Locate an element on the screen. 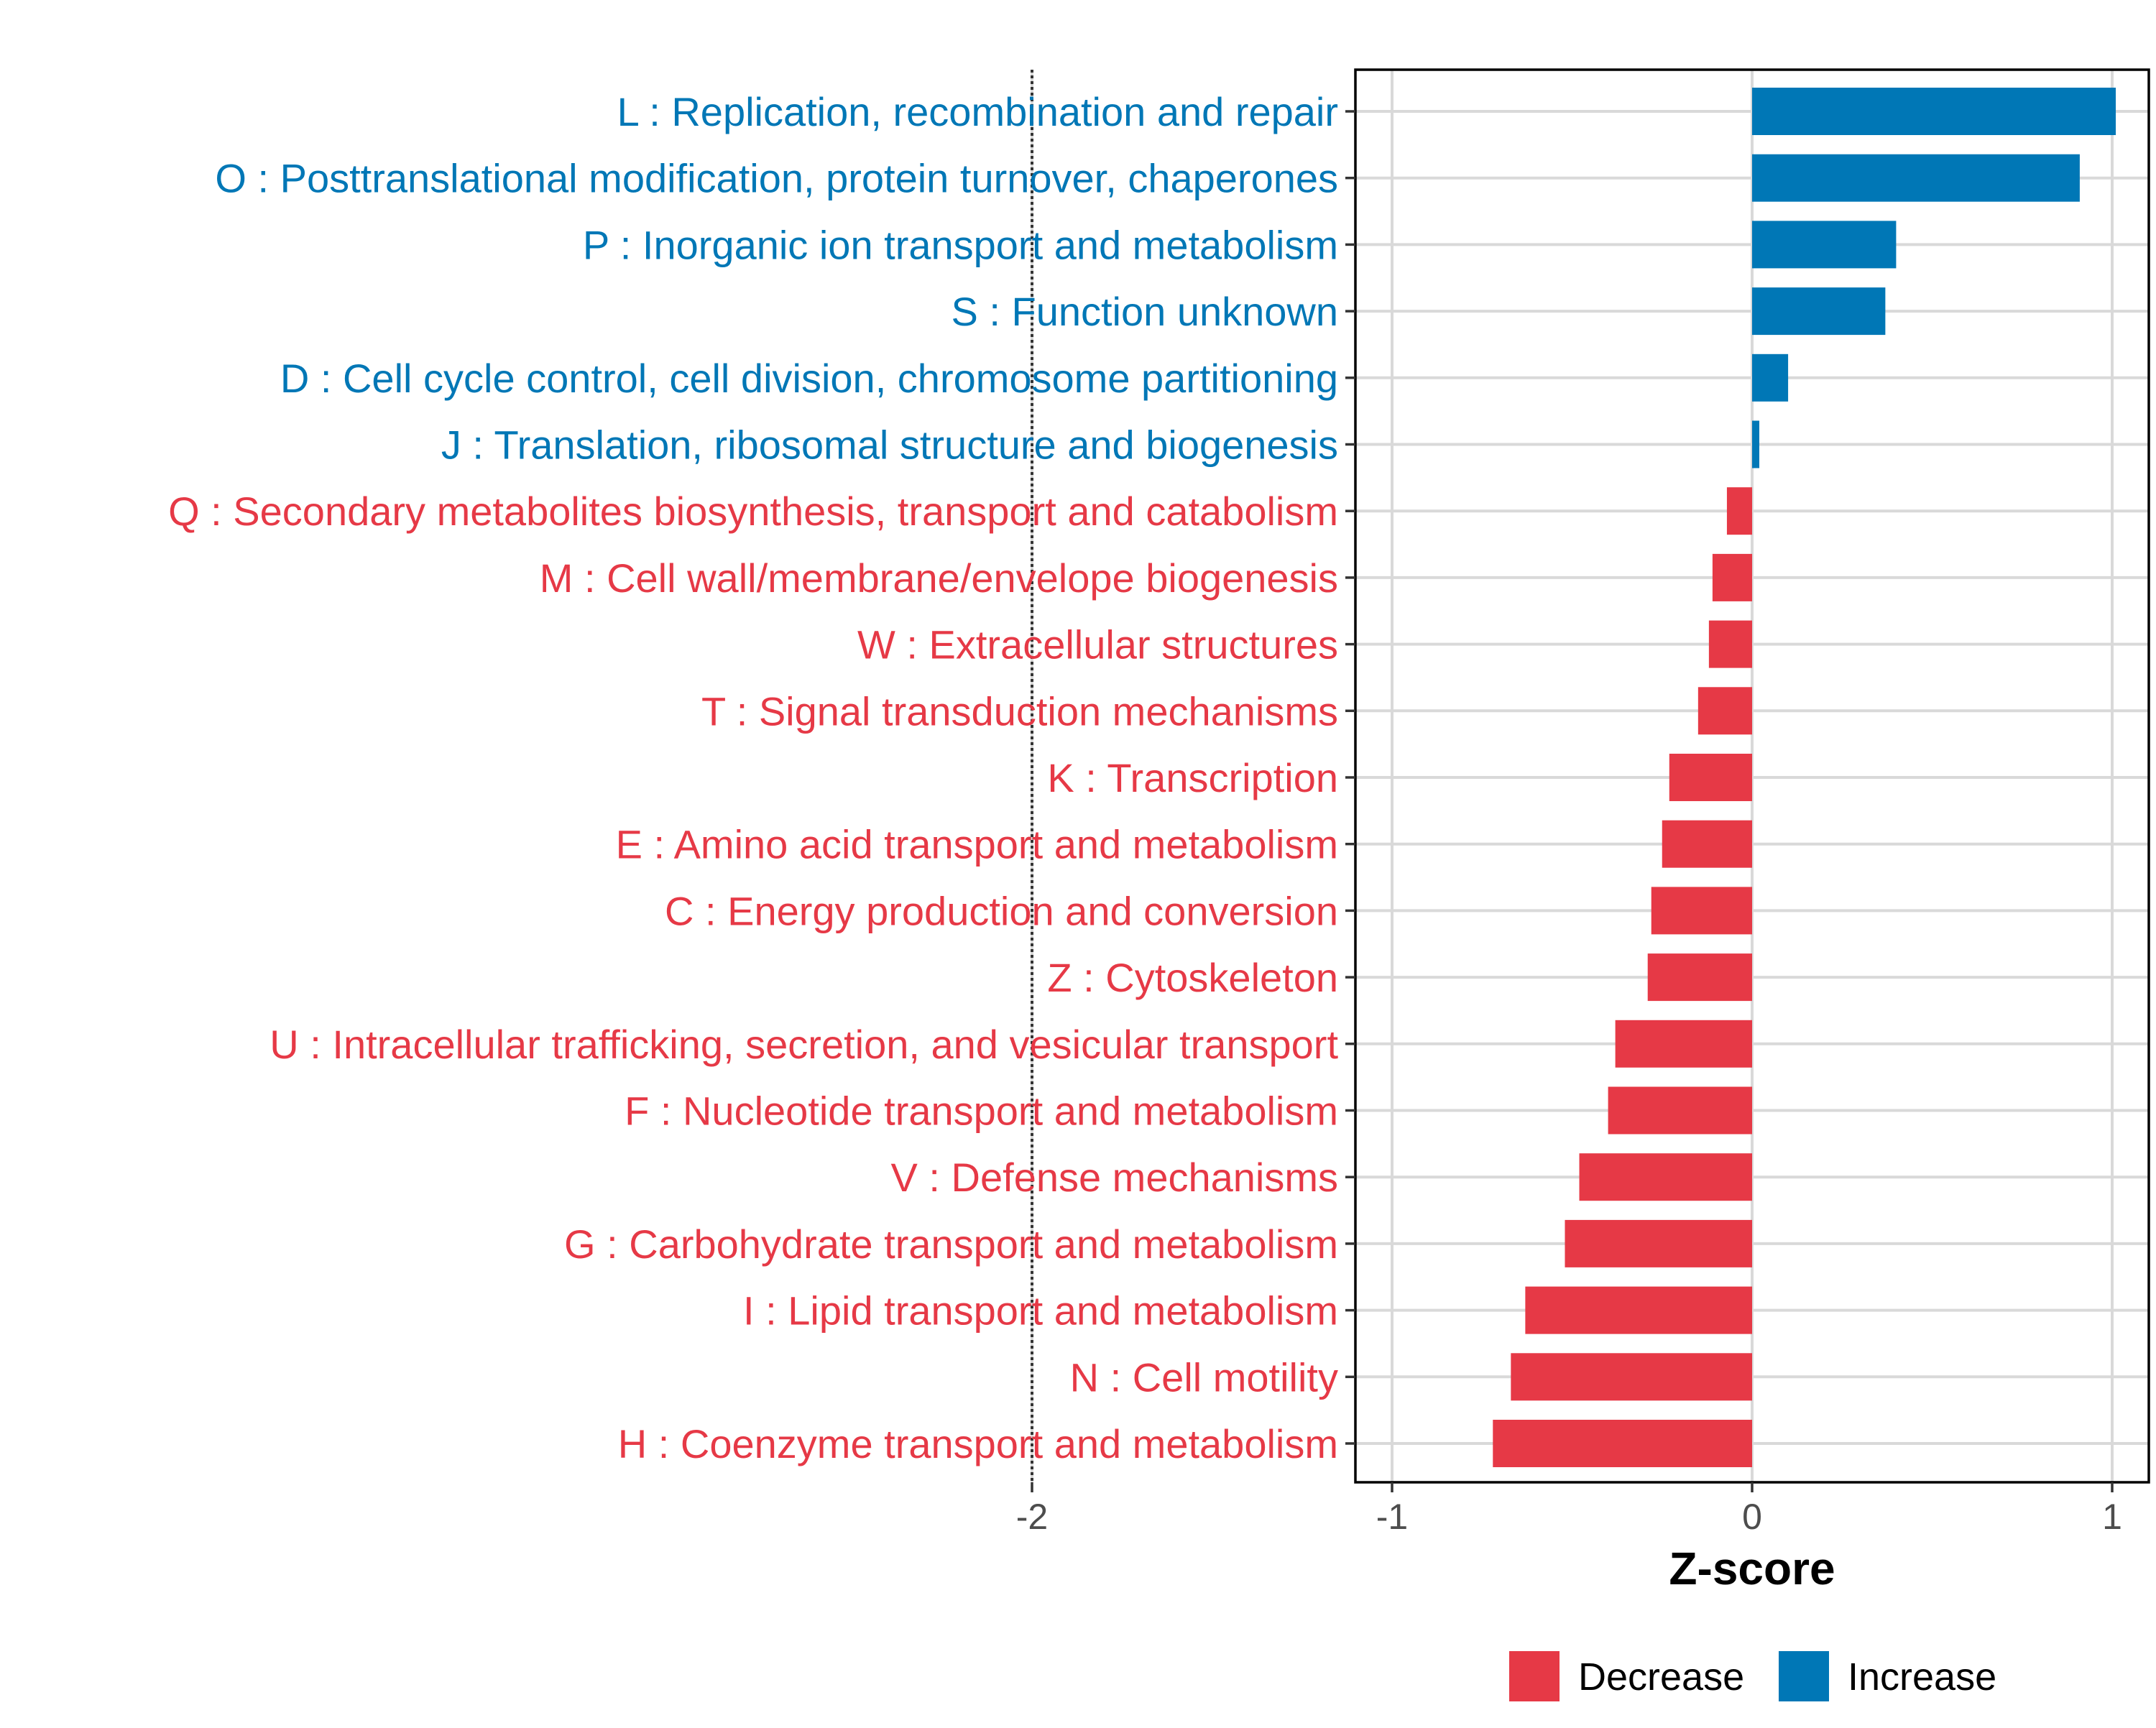 Image resolution: width=2156 pixels, height=1728 pixels. category-label: Z : Cytoskeleton is located at coordinates (1192, 978).